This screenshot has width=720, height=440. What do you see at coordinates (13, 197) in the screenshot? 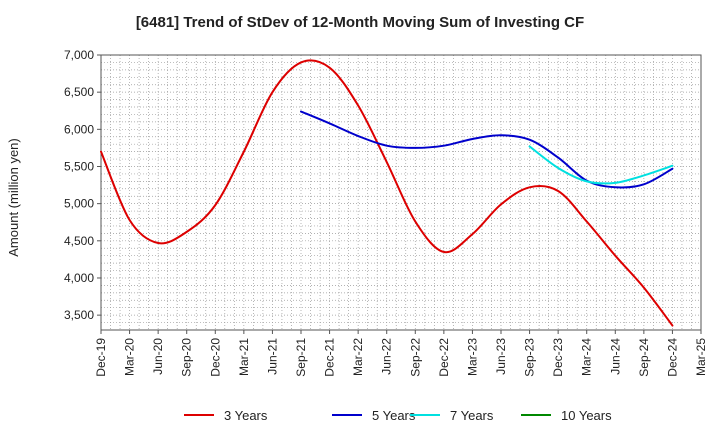
I see `y-axis-title: Amount (million yen)` at bounding box center [13, 197].